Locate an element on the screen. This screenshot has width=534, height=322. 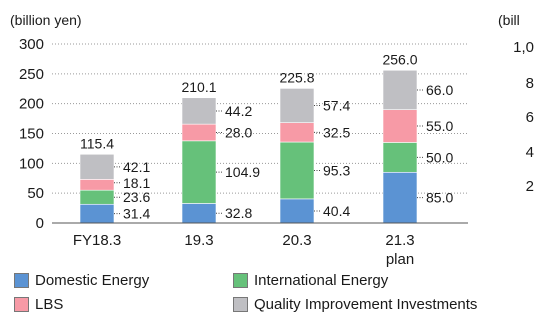
legend-label: Quality Improvement Investments is located at coordinates (366, 304).